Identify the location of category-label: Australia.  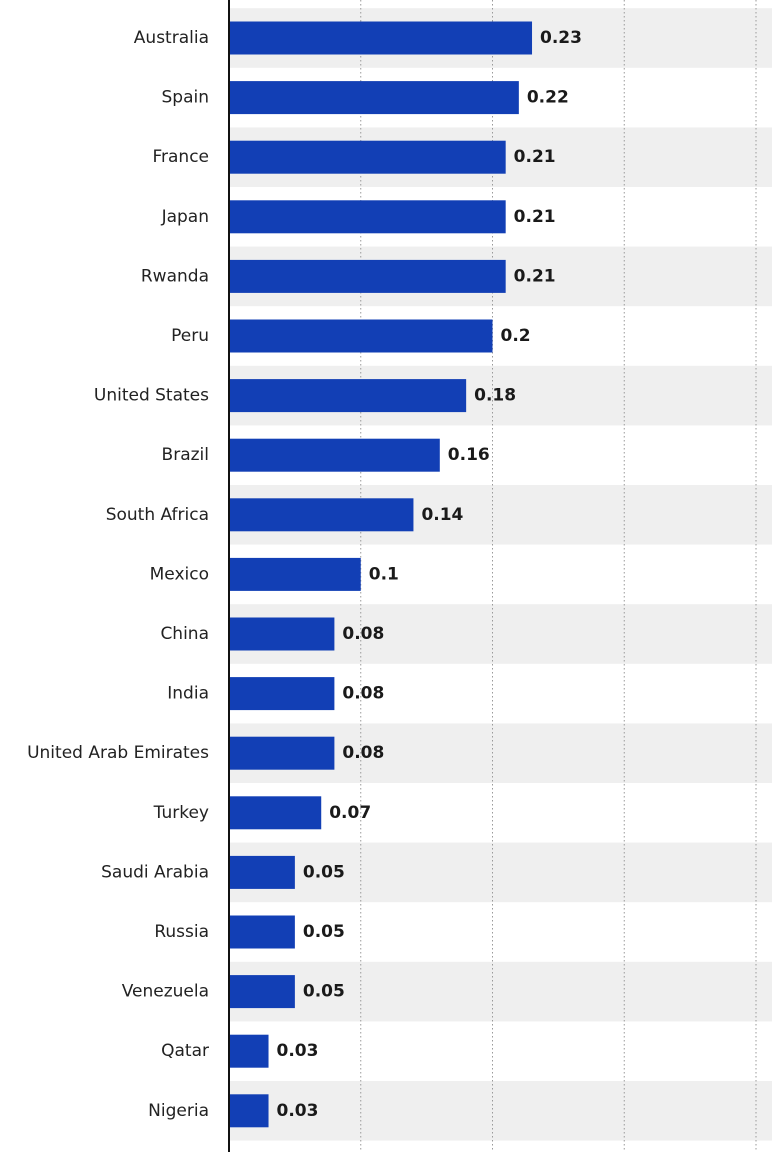
(171, 38).